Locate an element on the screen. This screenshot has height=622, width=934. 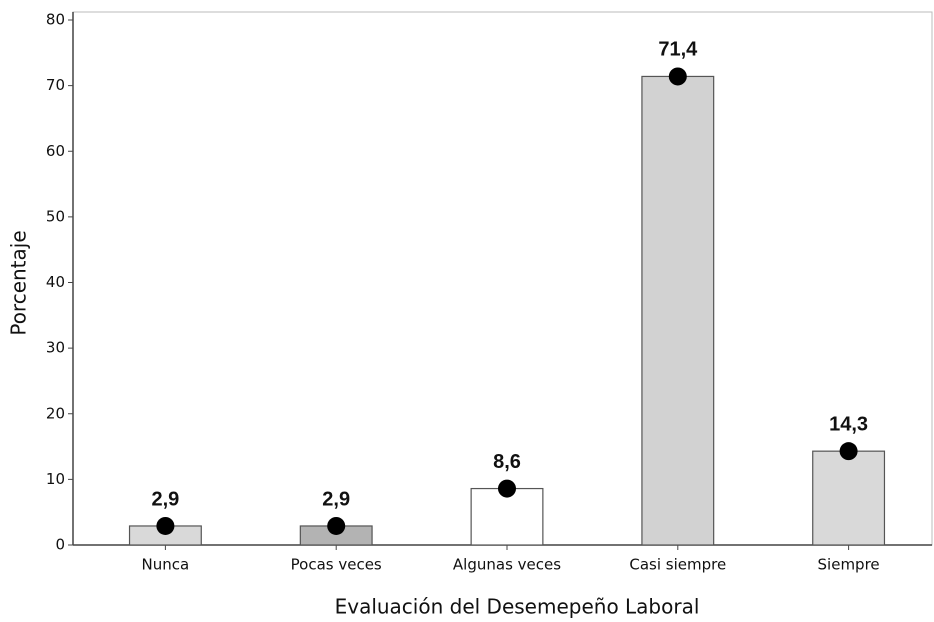
value-label: 14,3 is located at coordinates (848, 424).